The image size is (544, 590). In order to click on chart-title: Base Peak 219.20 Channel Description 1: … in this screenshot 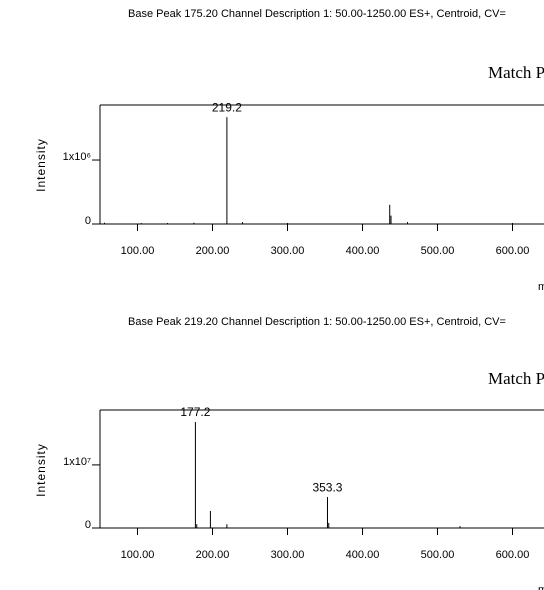, I will do `click(317, 322)`.